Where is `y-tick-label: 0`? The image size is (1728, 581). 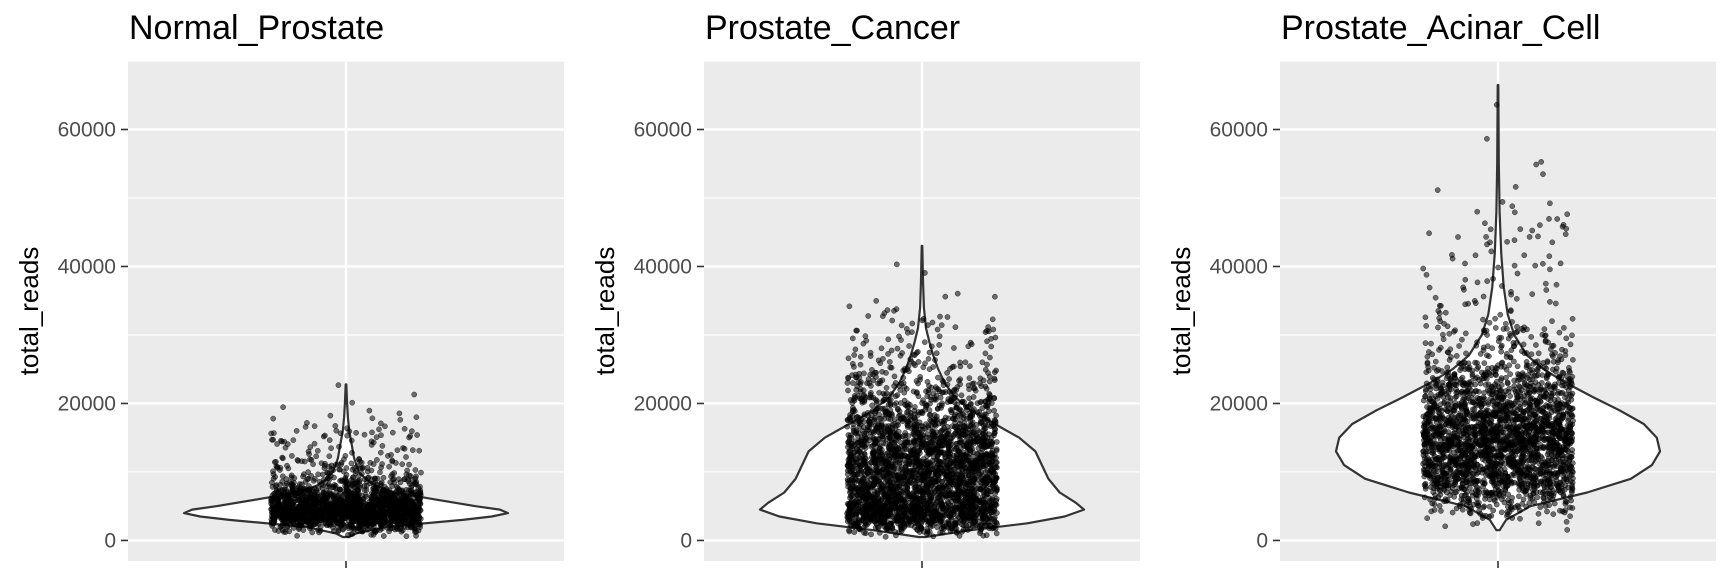
y-tick-label: 0 is located at coordinates (110, 540).